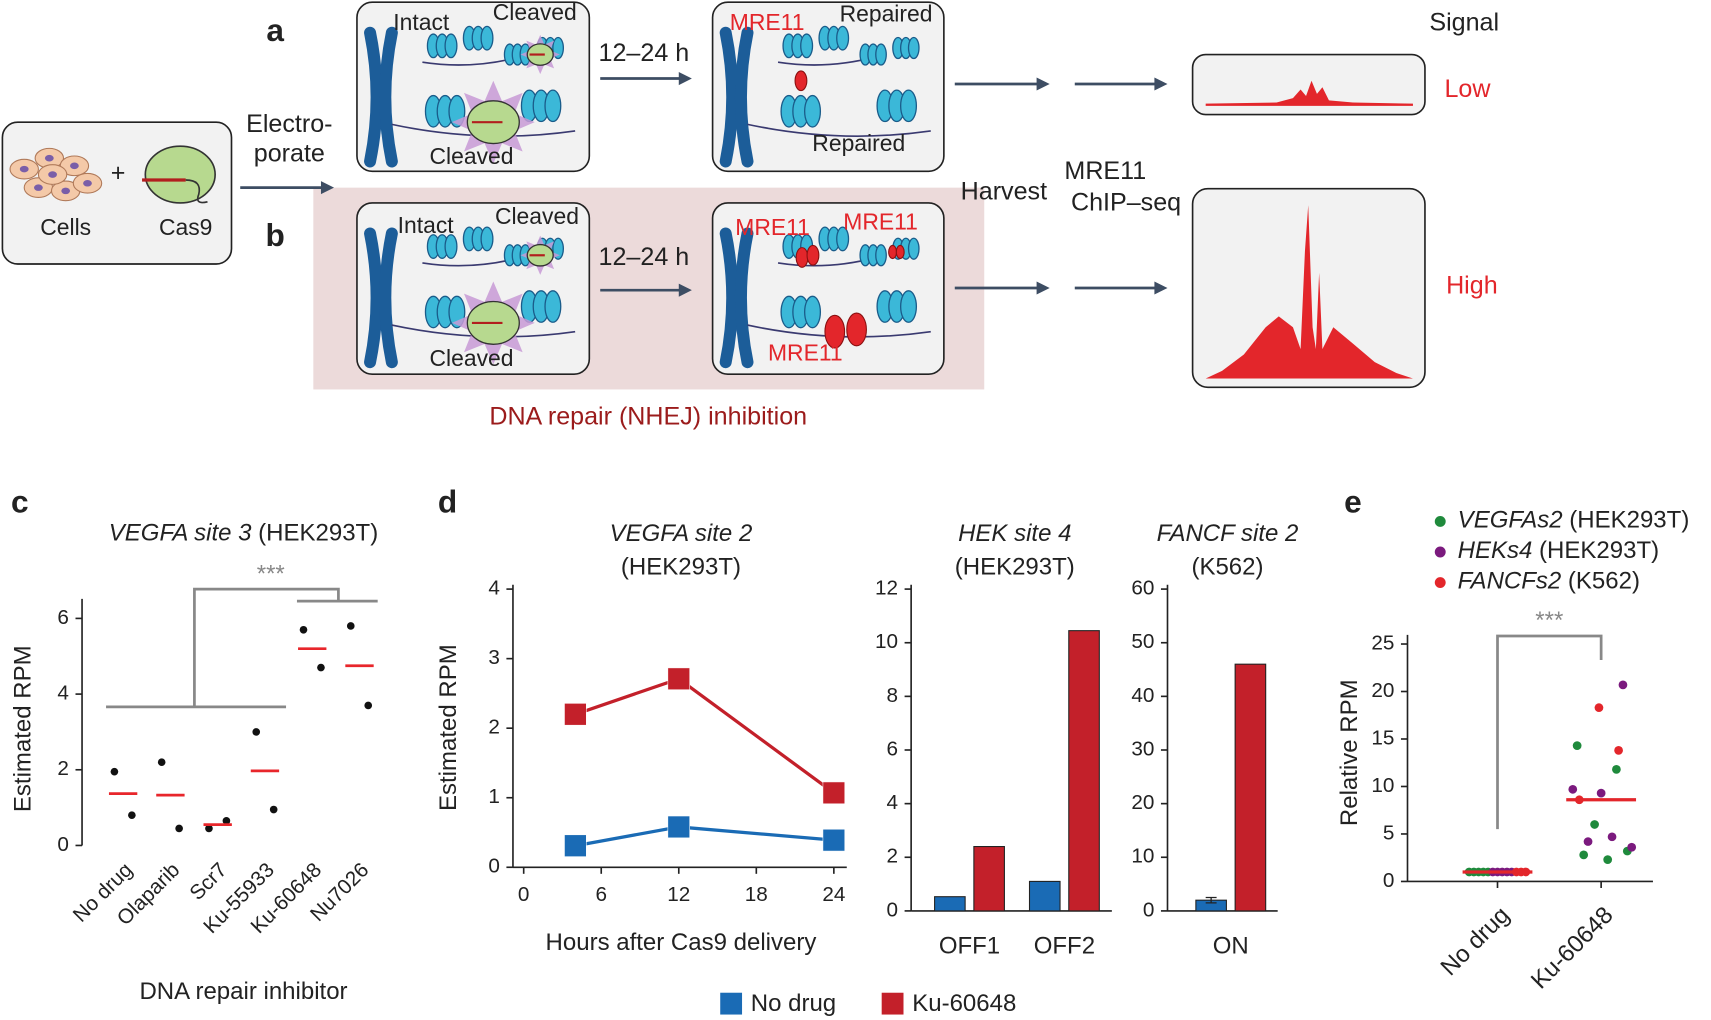 This screenshot has width=1711, height=1020. What do you see at coordinates (886, 588) in the screenshot?
I see `y-tick-label: 12` at bounding box center [886, 588].